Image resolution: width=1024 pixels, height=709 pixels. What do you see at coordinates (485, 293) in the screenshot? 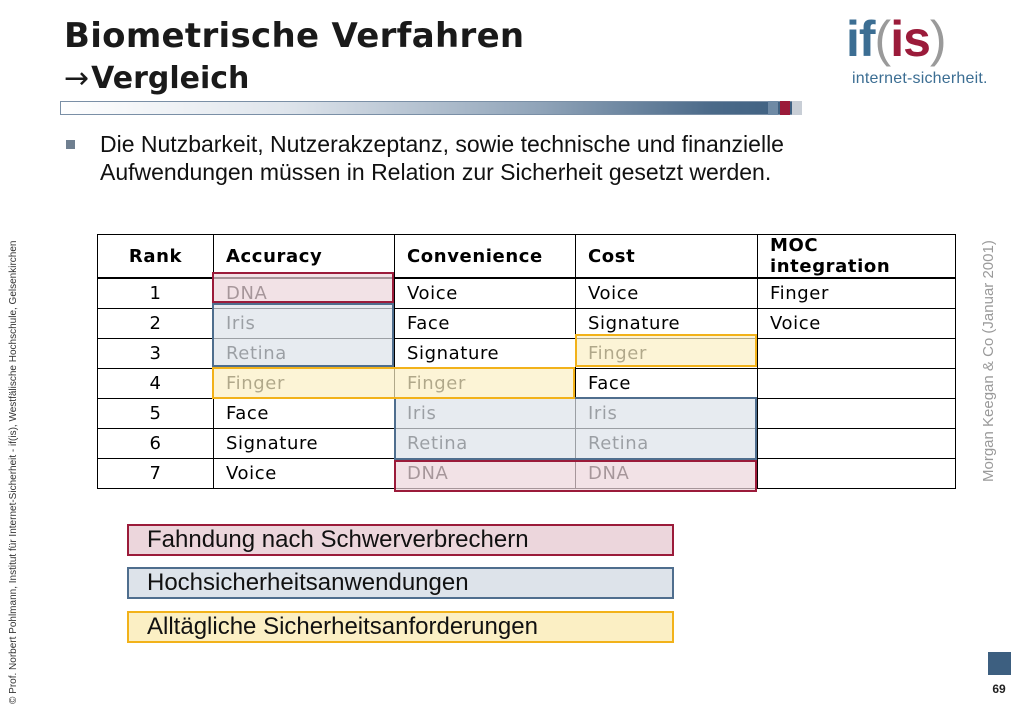
I see `cell-convenience: Voice` at bounding box center [485, 293].